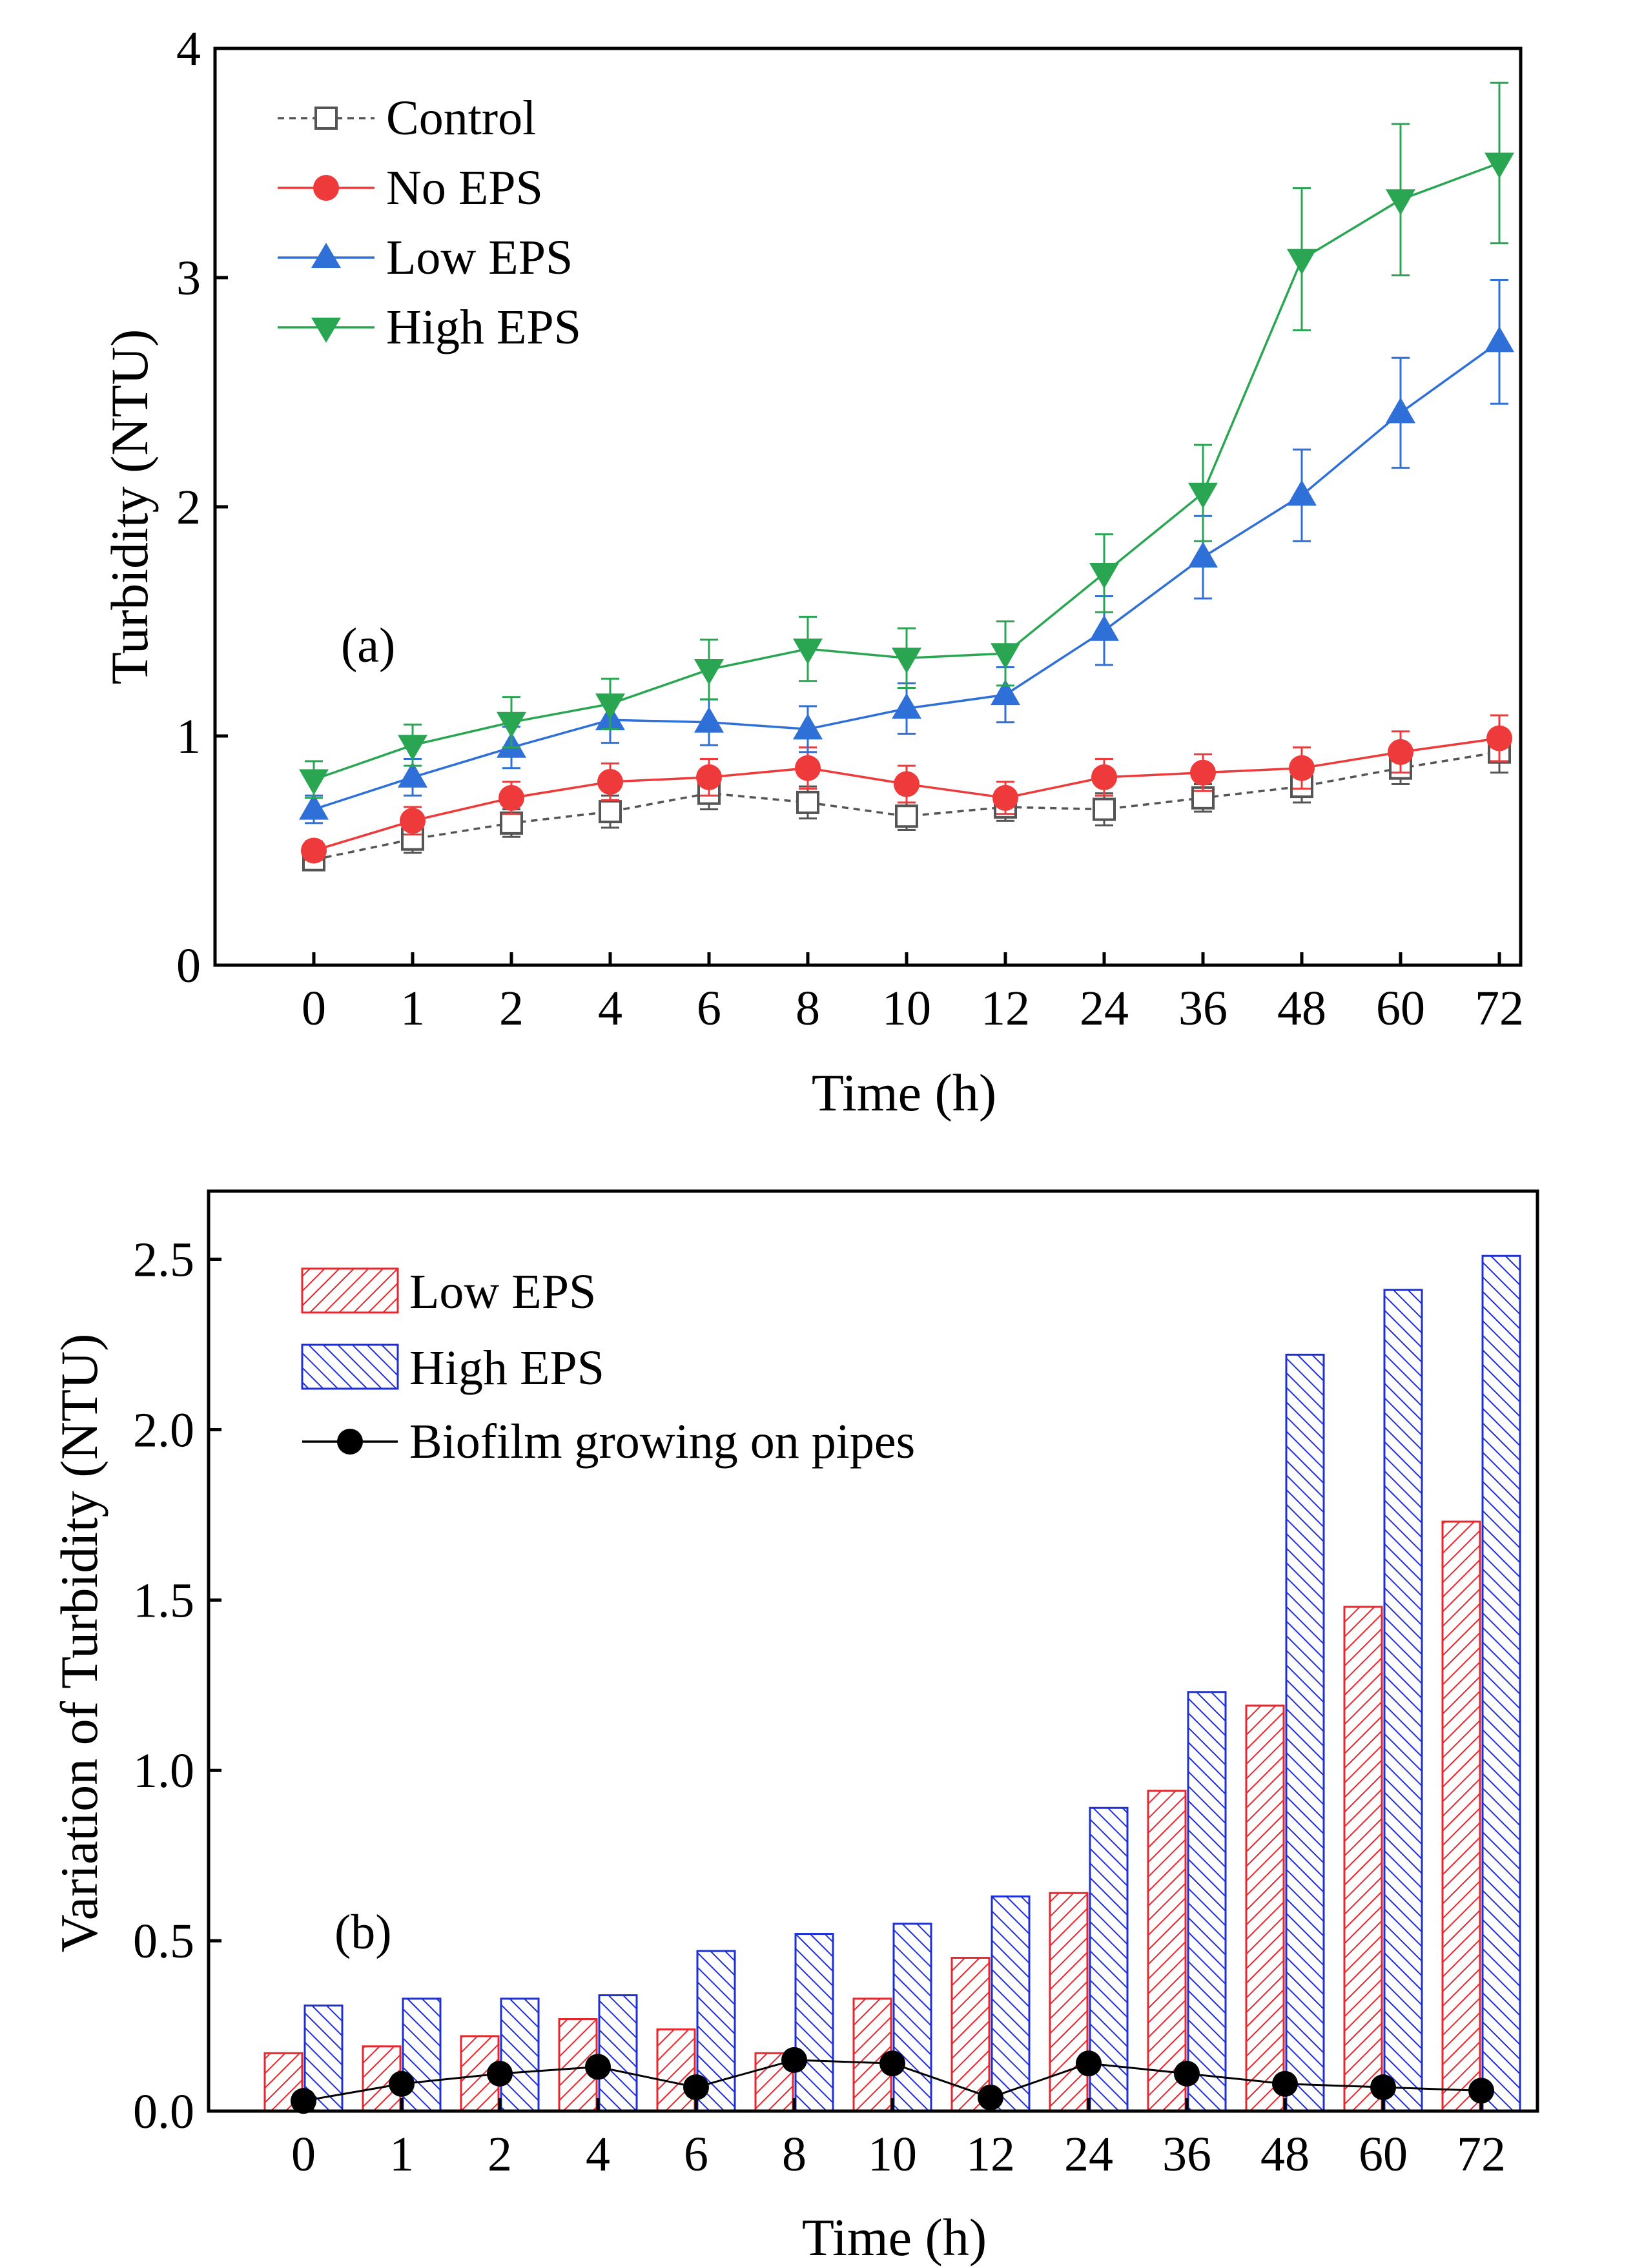 This screenshot has width=1644, height=2268. I want to click on chart-b-x-tick-label: 48, so click(1285, 2154).